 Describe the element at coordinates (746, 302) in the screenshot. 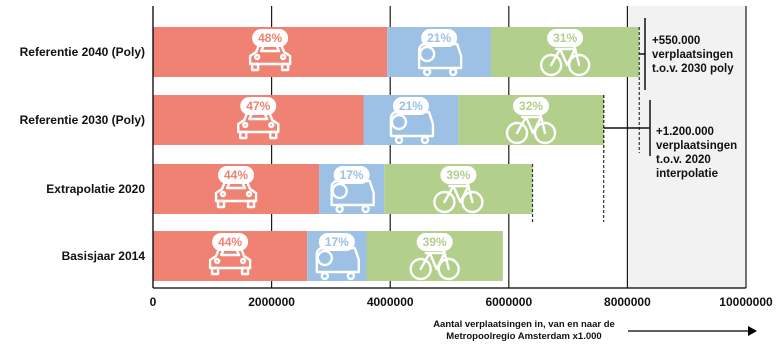

I see `x-tick-label: 10000000` at that location.